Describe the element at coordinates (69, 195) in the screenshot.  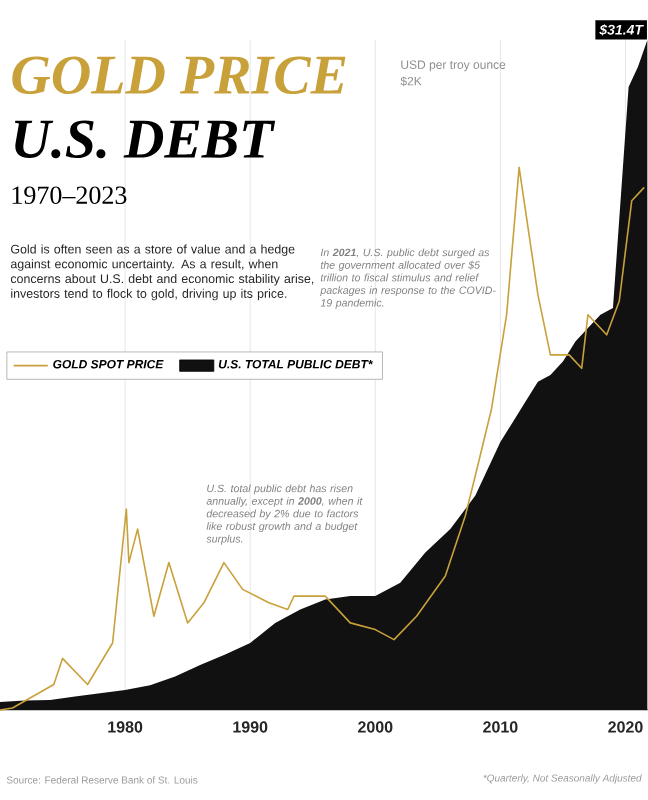
I see `x-axis-title: 1970–2023` at that location.